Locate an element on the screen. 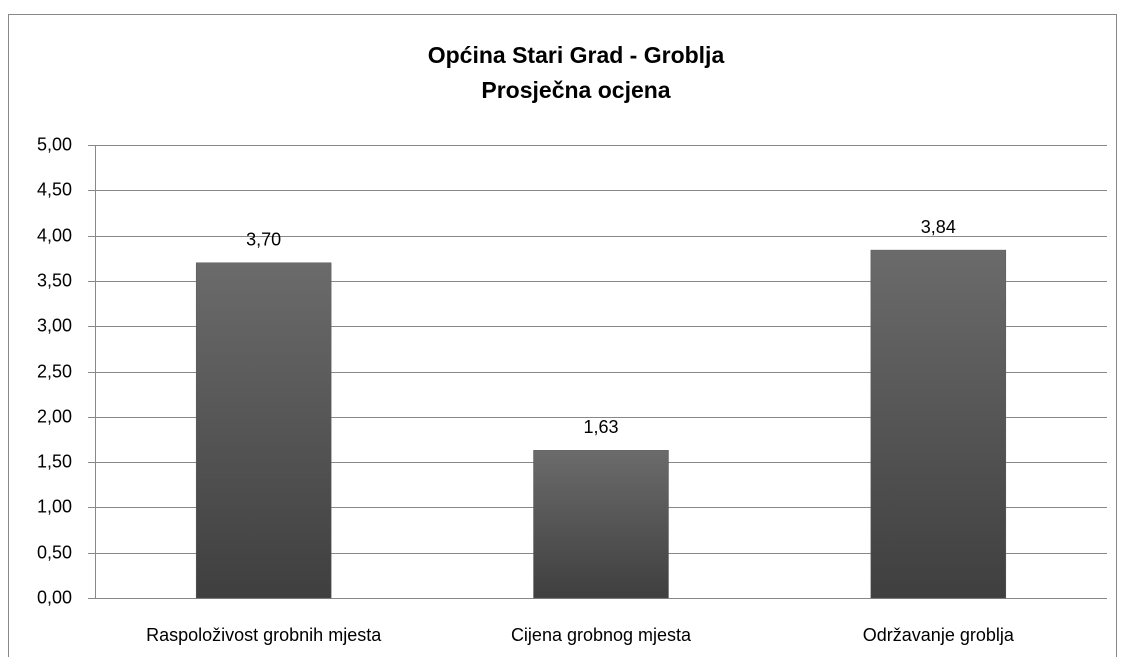 The width and height of the screenshot is (1125, 657). x-tick-label: Održavanje groblja is located at coordinates (939, 635).